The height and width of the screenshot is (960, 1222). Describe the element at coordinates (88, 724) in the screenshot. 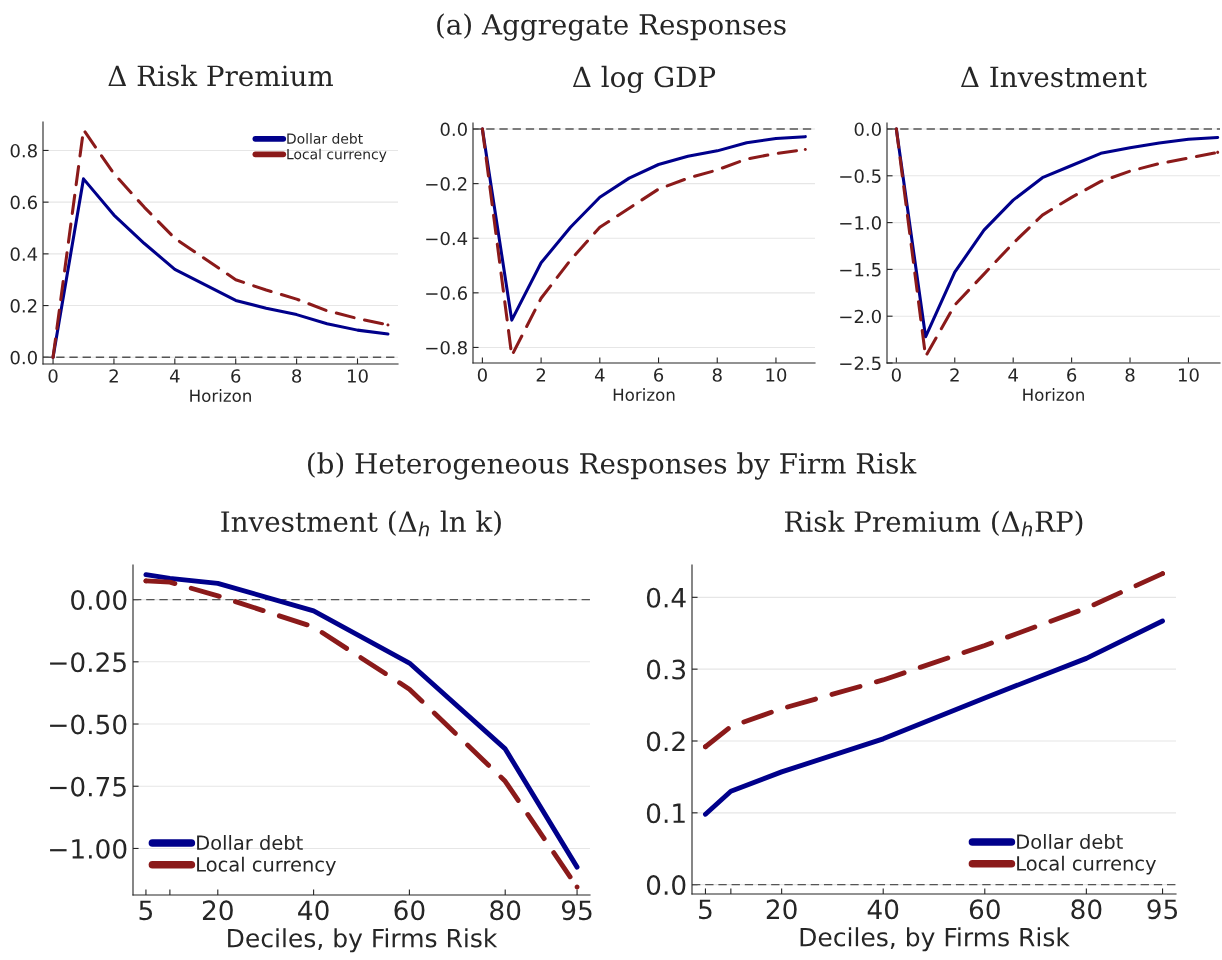

I see `y-tick-label: −0.50` at that location.